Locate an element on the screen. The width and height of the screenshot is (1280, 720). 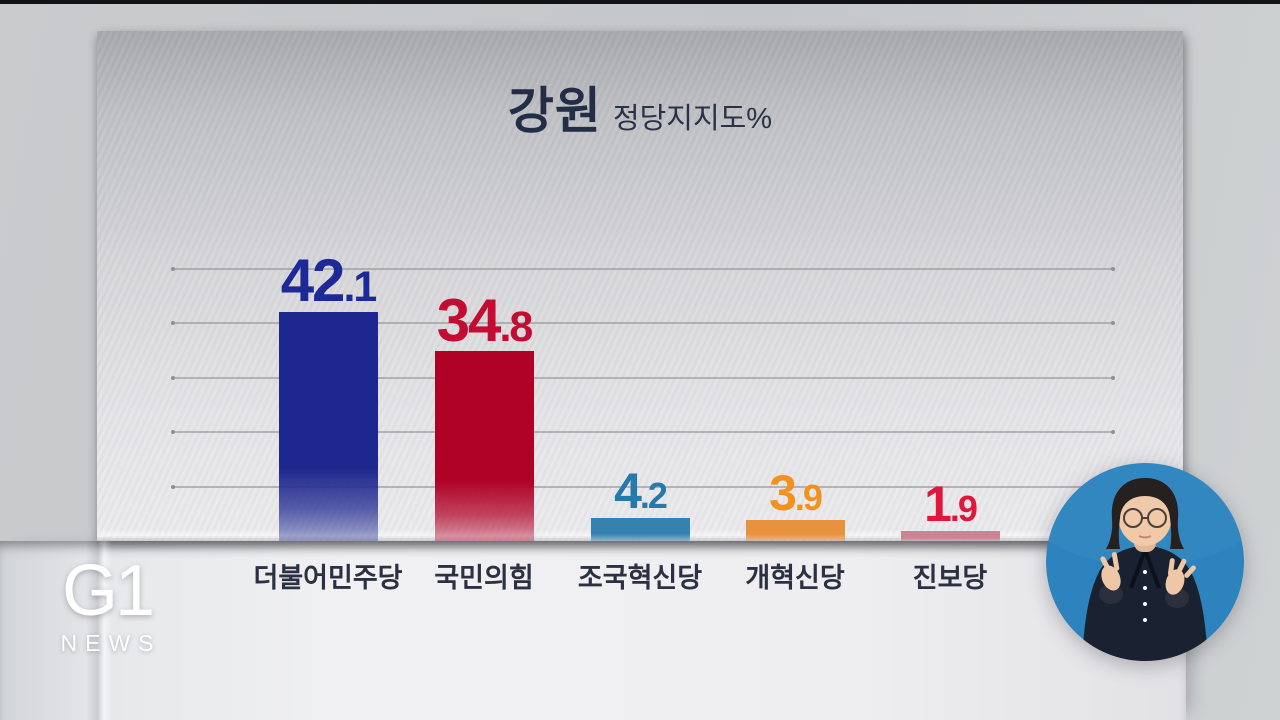
chart-title: 강원 정당지지도% is located at coordinates (640, 107).